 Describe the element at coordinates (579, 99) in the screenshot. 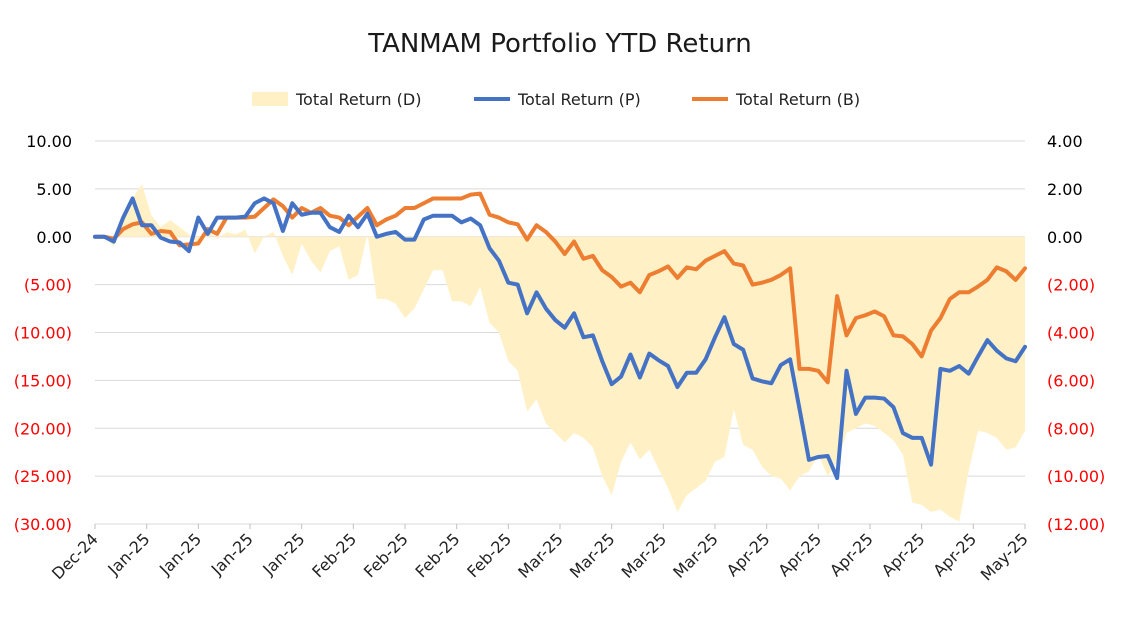

I see `legend-label-p: Total Return (P)` at that location.